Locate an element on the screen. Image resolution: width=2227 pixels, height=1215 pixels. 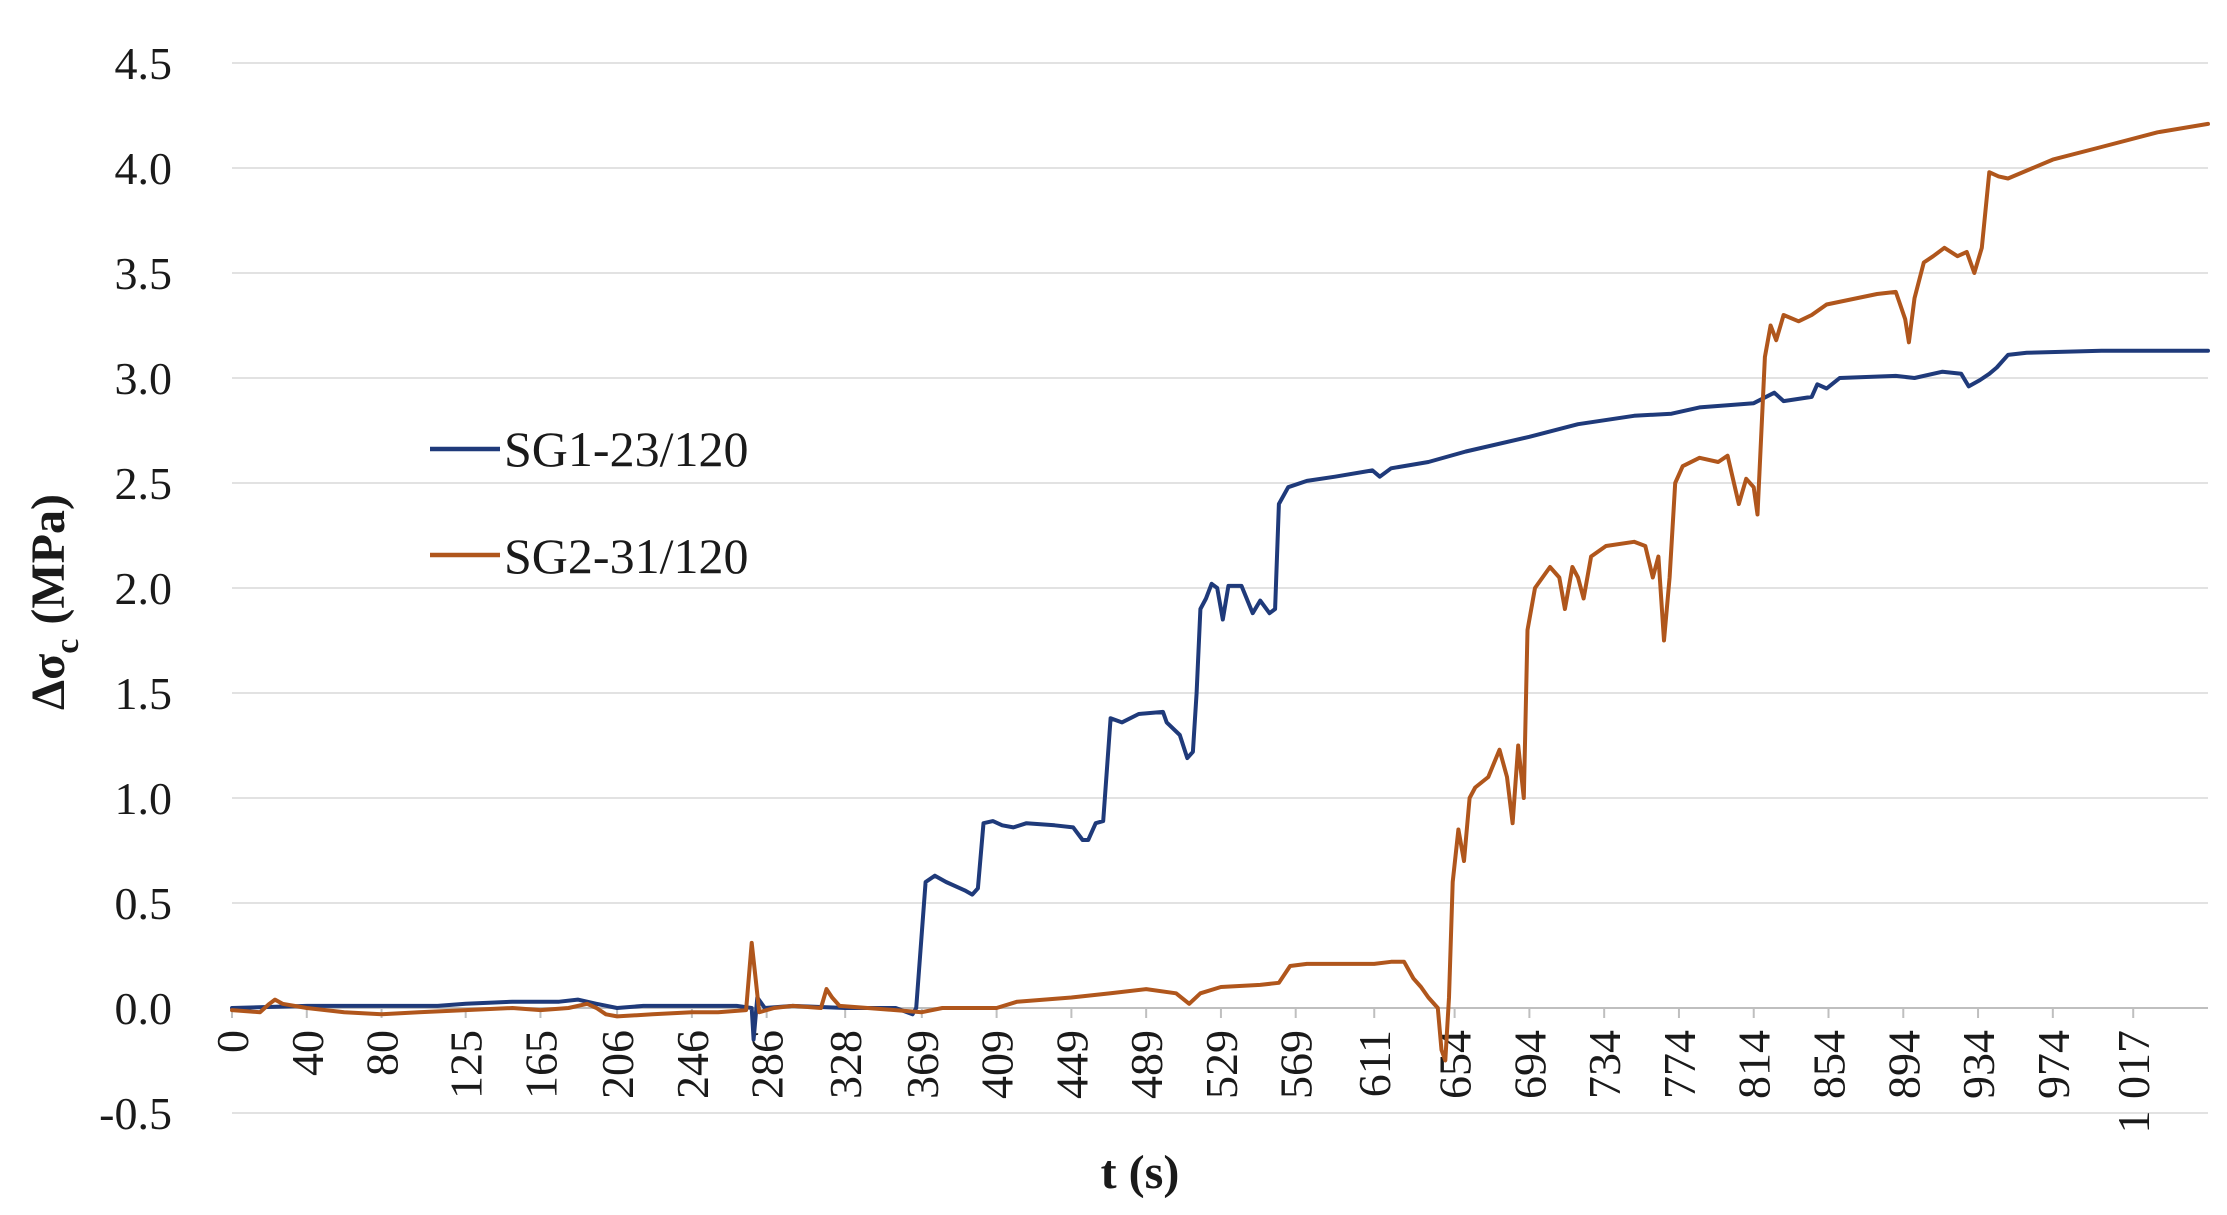
y-tick-label: 0.5 is located at coordinates (144, 903).